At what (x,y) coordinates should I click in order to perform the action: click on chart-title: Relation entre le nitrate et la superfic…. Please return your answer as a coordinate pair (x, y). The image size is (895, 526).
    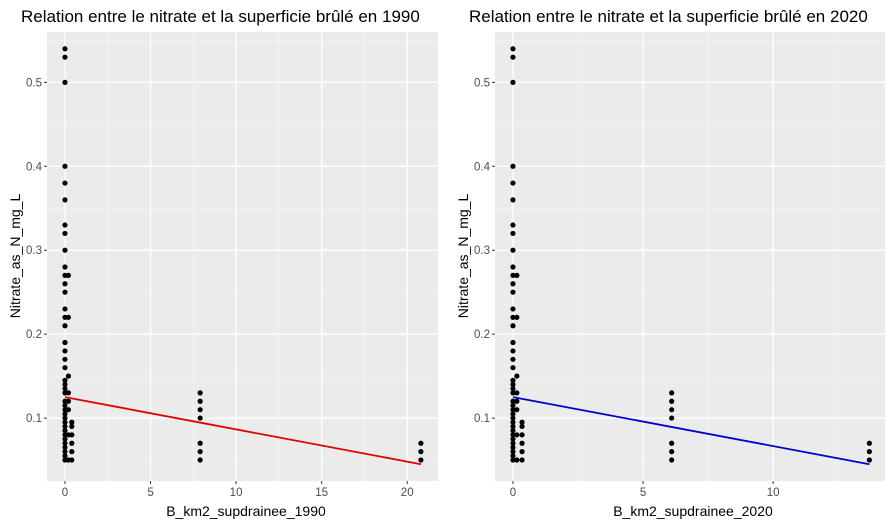
    Looking at the image, I should click on (668, 16).